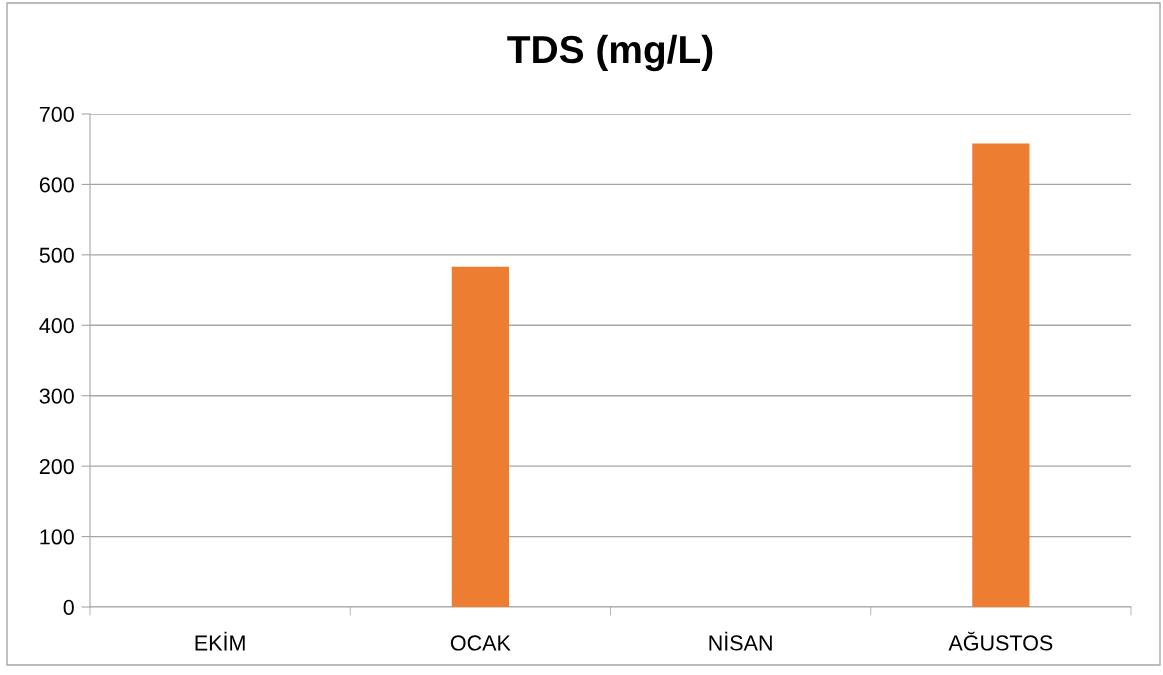 This screenshot has width=1163, height=675. I want to click on x-tick-label: AĞUSTOS, so click(1000, 641).